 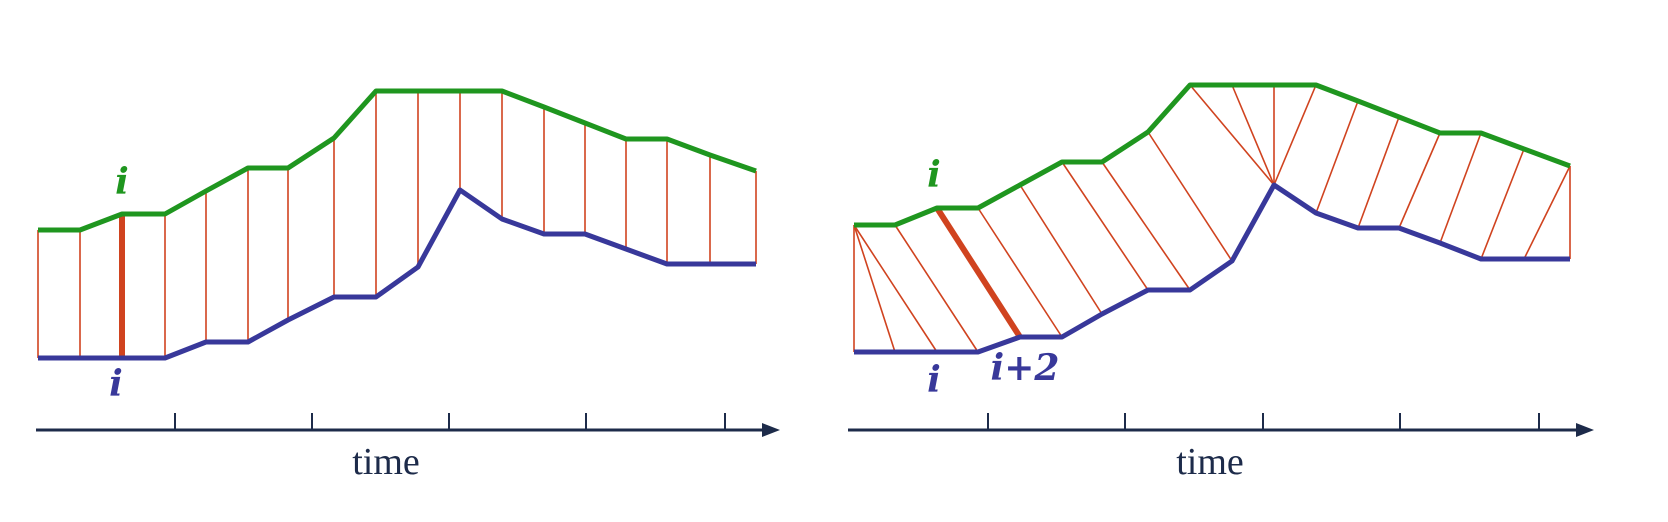 What do you see at coordinates (397, 274) in the screenshot?
I see `left-bottom-series-line` at bounding box center [397, 274].